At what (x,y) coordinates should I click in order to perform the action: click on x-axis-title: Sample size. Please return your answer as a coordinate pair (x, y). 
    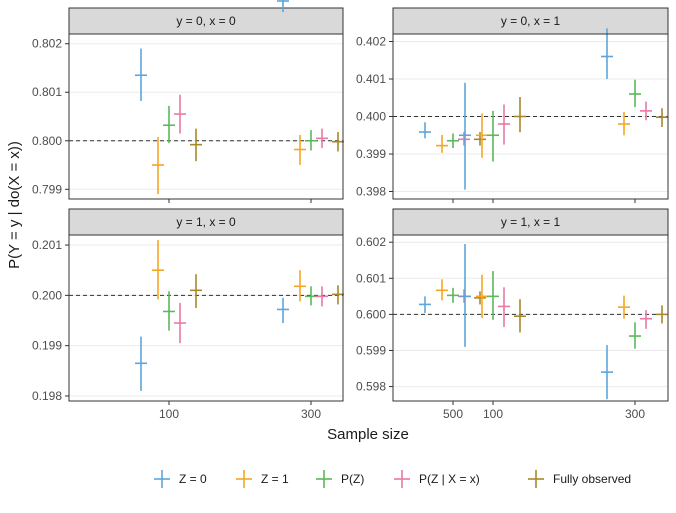
    Looking at the image, I should click on (368, 434).